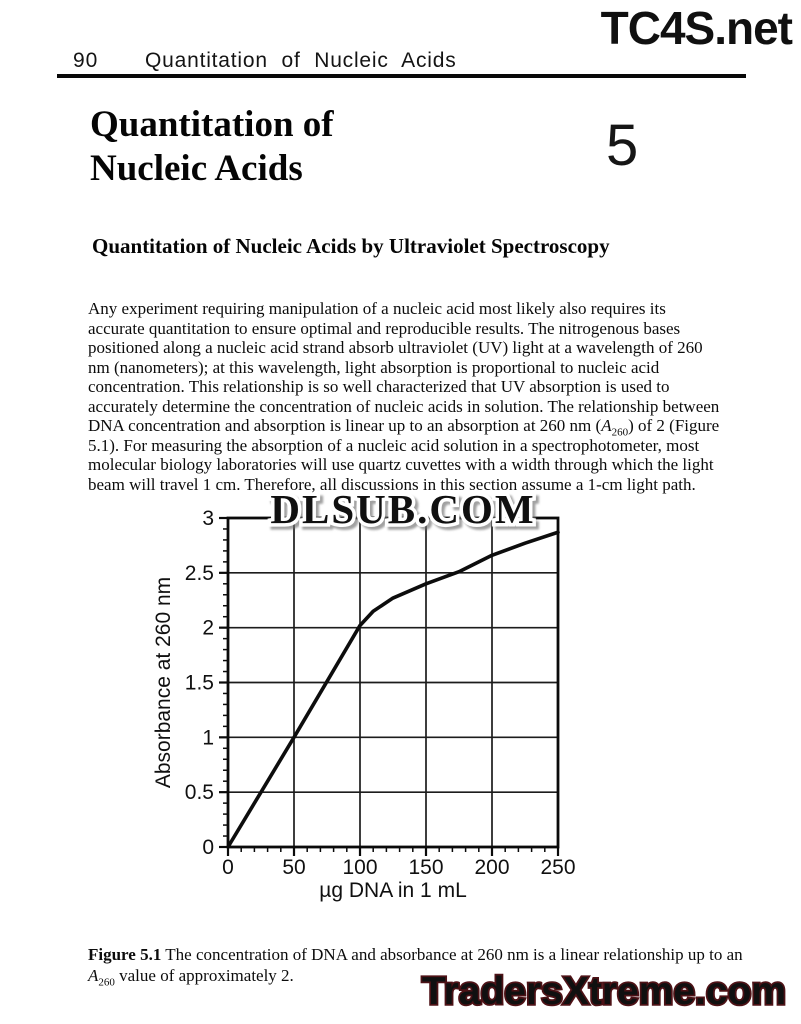 The image size is (801, 1024). Describe the element at coordinates (393, 689) in the screenshot. I see `data-line` at that location.